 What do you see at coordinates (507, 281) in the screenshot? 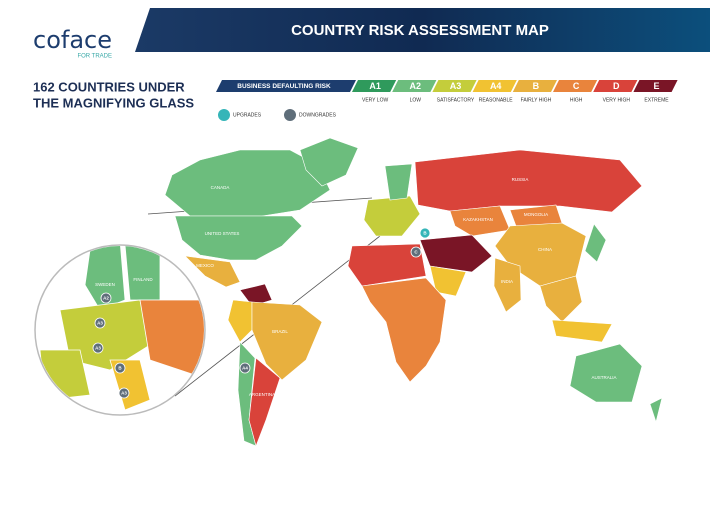
I see `country-label: INDIA` at bounding box center [507, 281].